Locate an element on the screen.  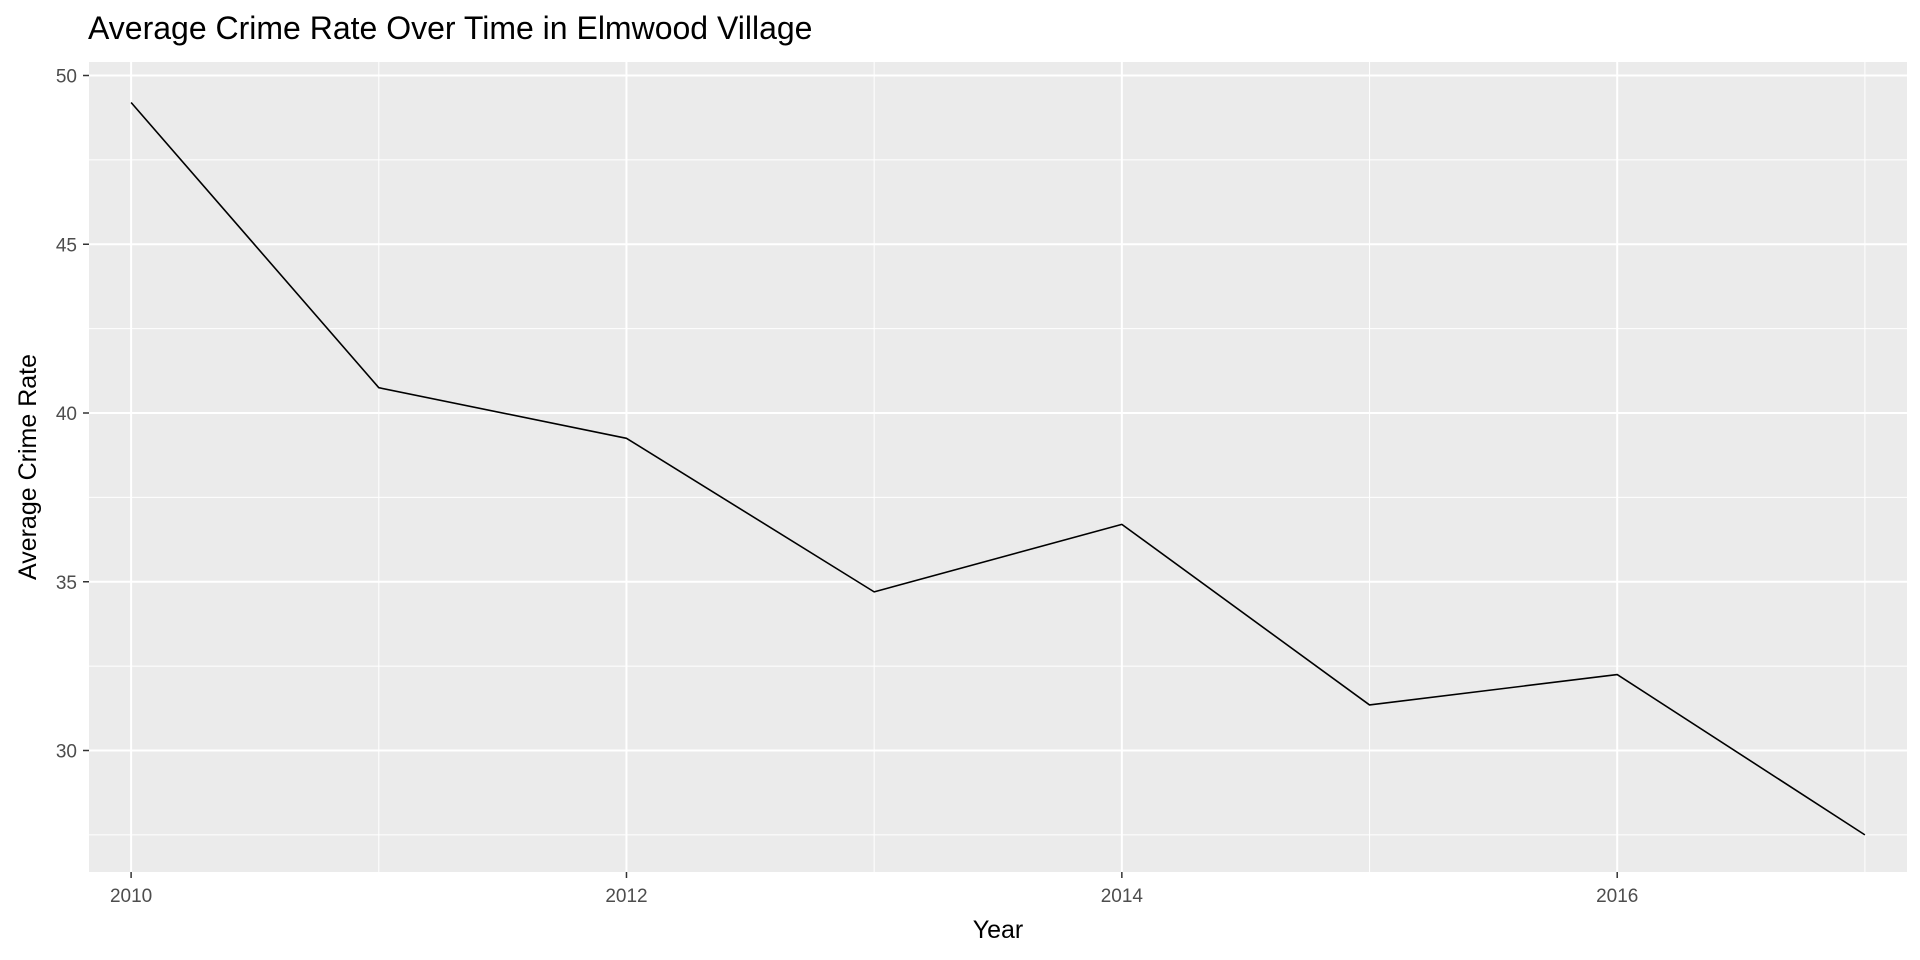
y-tick-label: 35 is located at coordinates (66, 583).